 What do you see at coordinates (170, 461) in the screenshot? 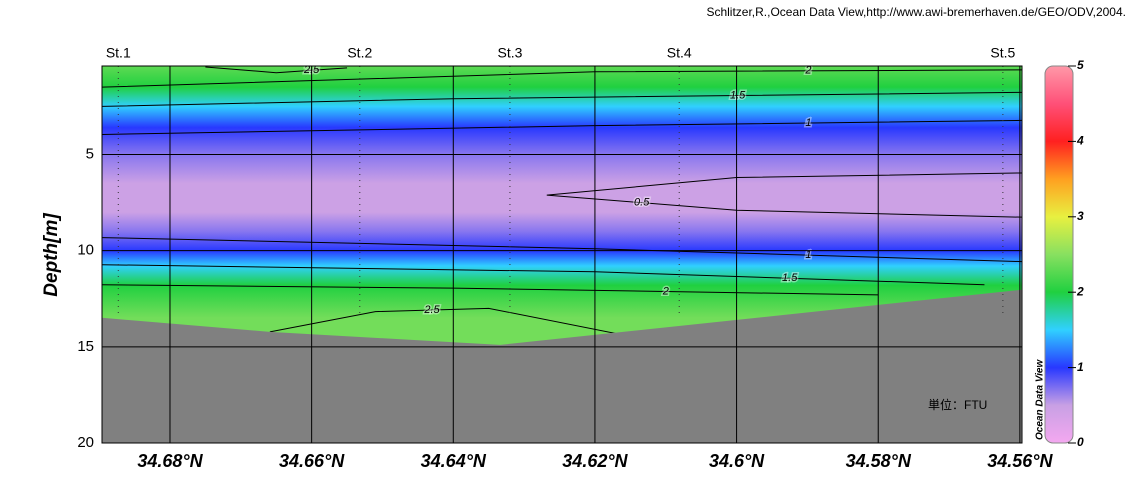
I see `x-tick-label: 34.68°N` at bounding box center [170, 461].